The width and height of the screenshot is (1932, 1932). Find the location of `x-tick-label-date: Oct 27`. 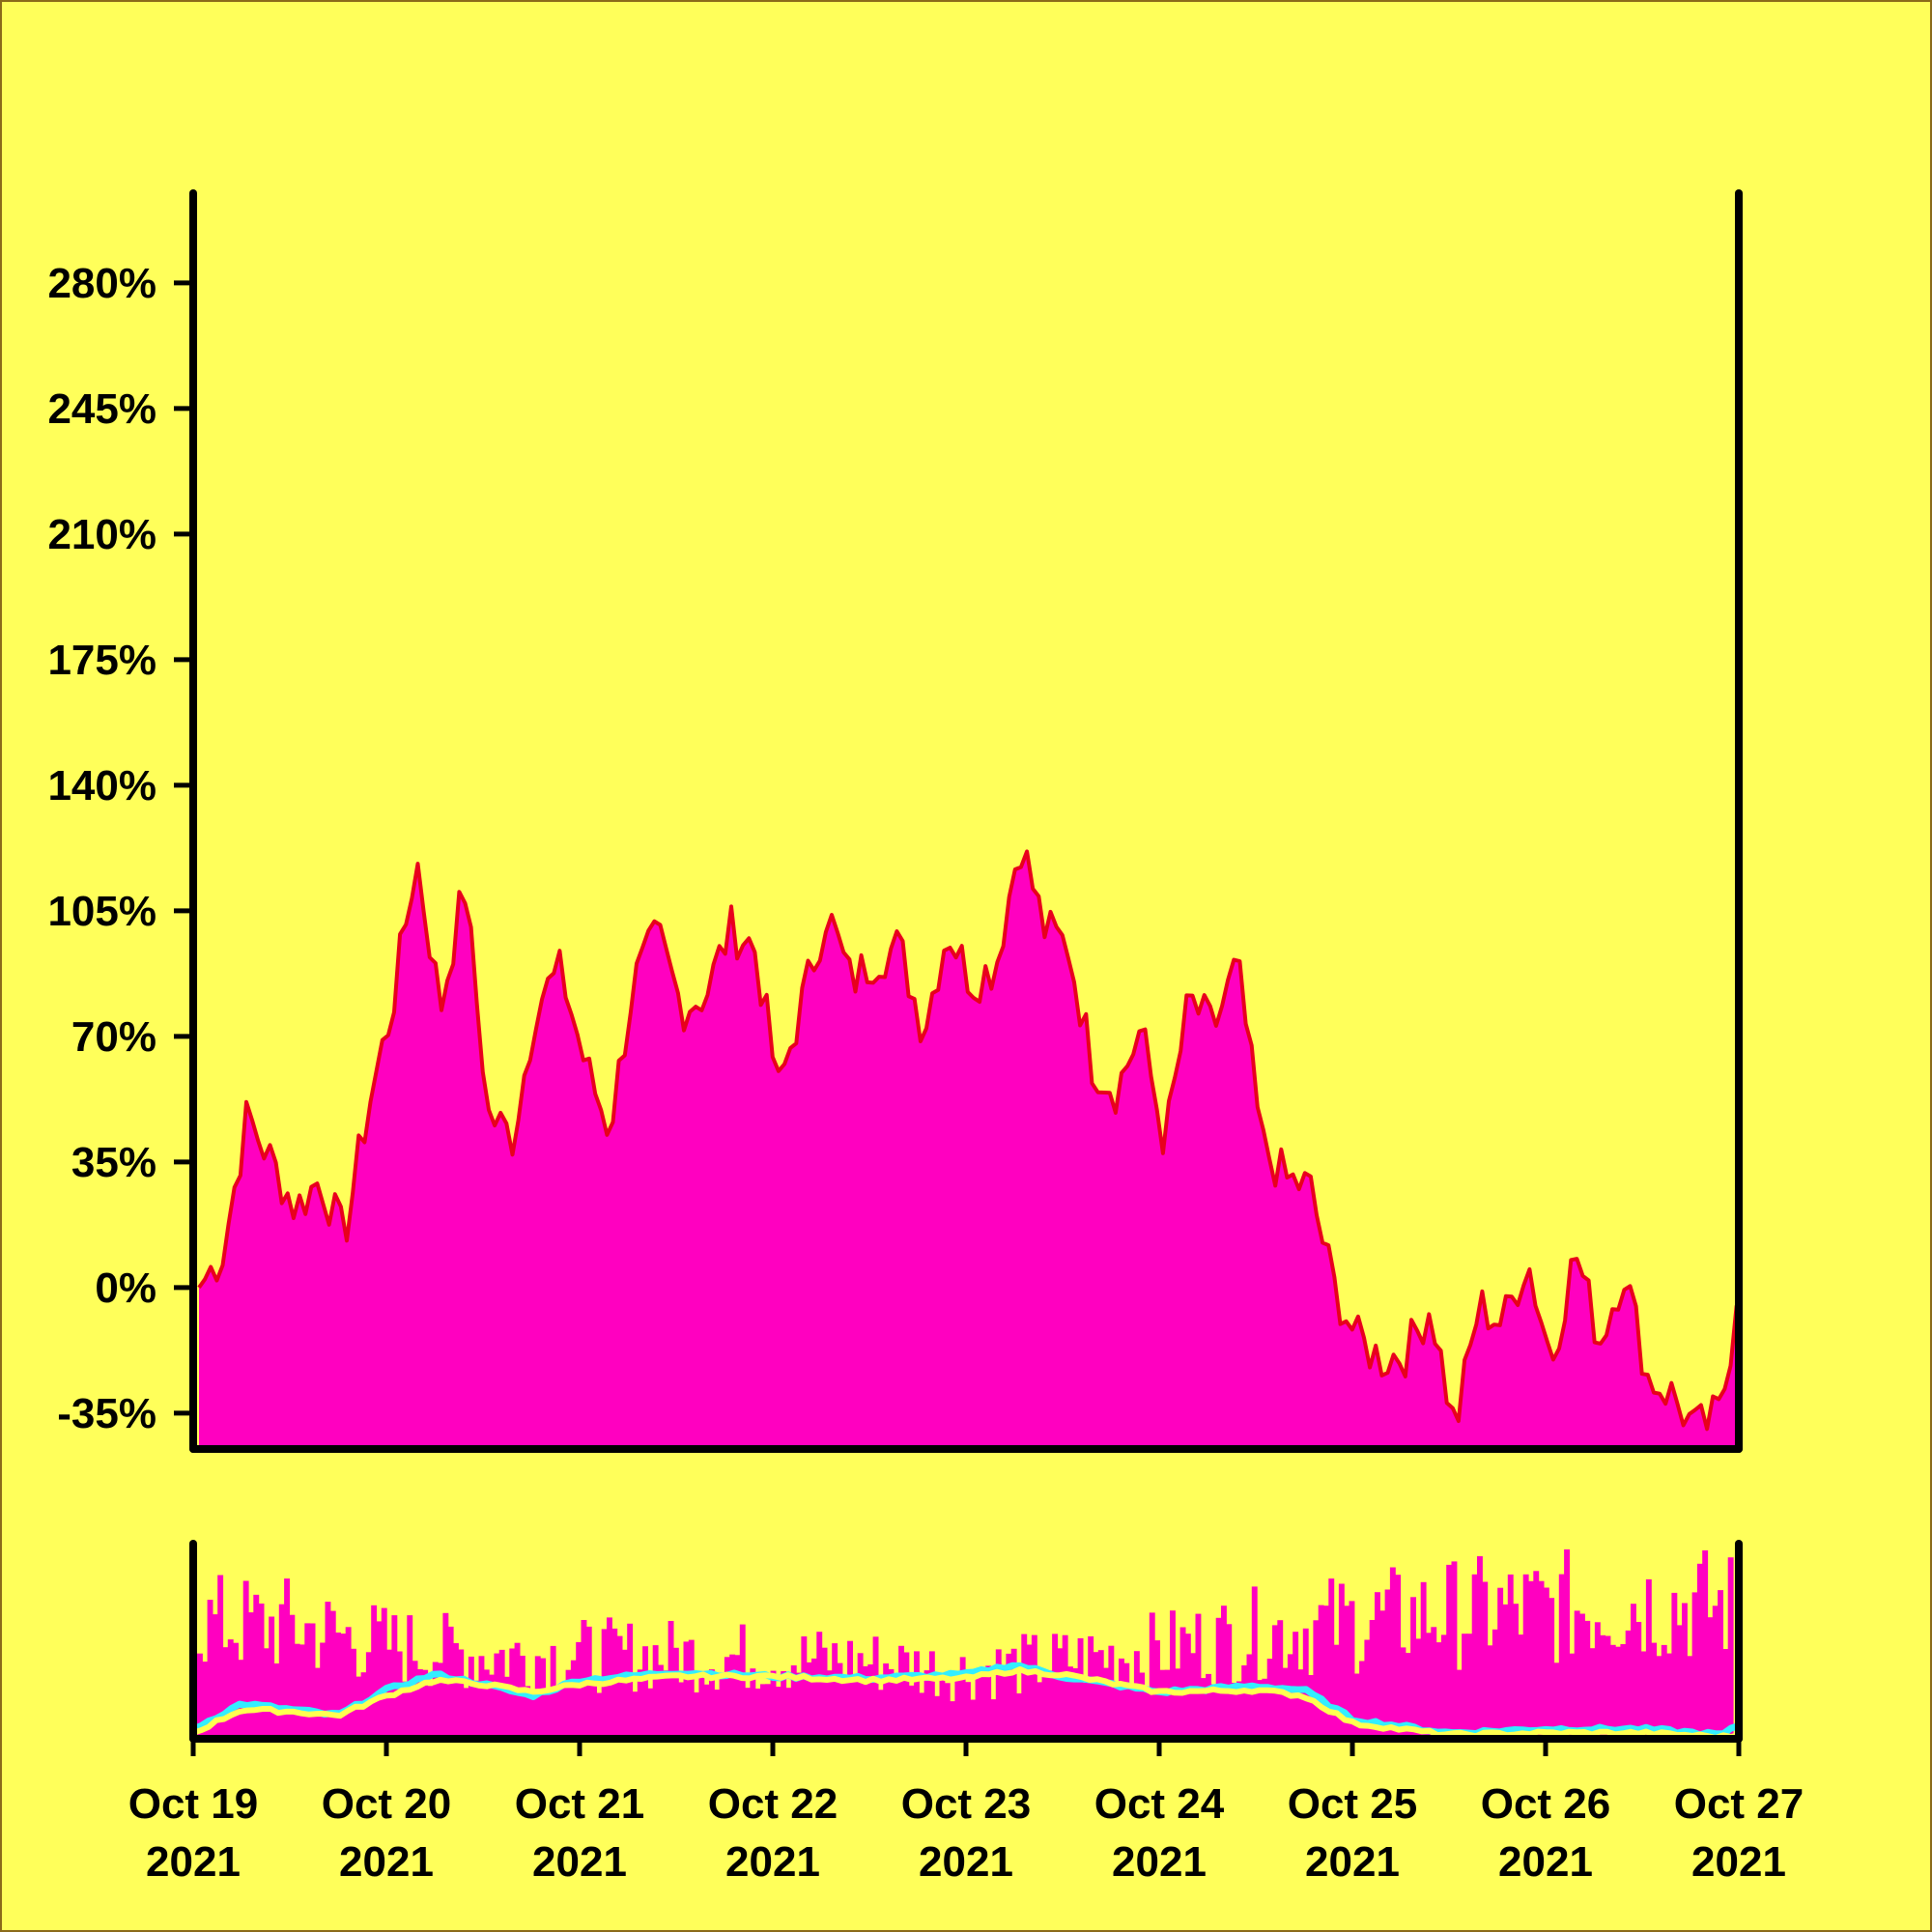

x-tick-label-date: Oct 27 is located at coordinates (1739, 1804).